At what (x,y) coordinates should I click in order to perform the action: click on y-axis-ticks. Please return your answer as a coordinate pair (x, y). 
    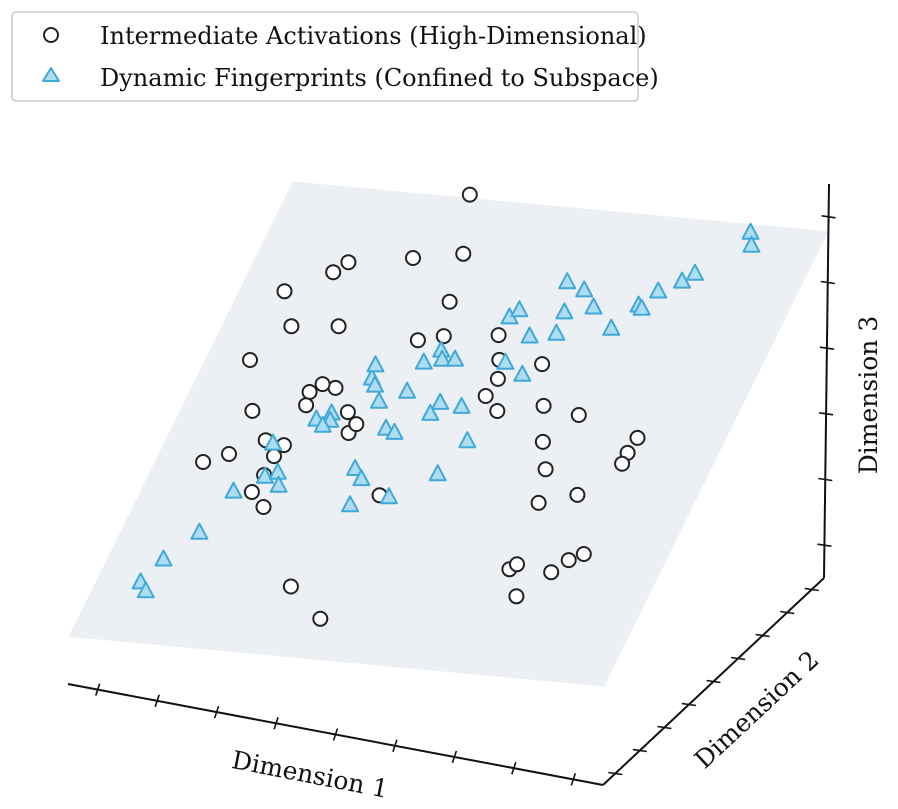
    Looking at the image, I should click on (713, 681).